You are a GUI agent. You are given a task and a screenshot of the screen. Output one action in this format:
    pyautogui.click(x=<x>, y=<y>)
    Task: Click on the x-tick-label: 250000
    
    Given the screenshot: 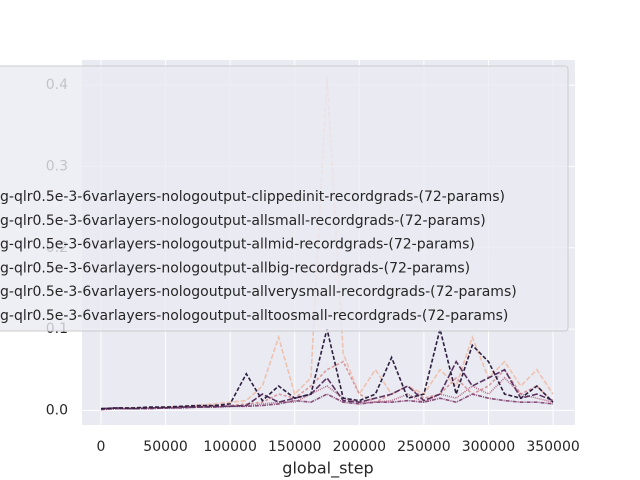 What is the action you would take?
    pyautogui.click(x=423, y=447)
    